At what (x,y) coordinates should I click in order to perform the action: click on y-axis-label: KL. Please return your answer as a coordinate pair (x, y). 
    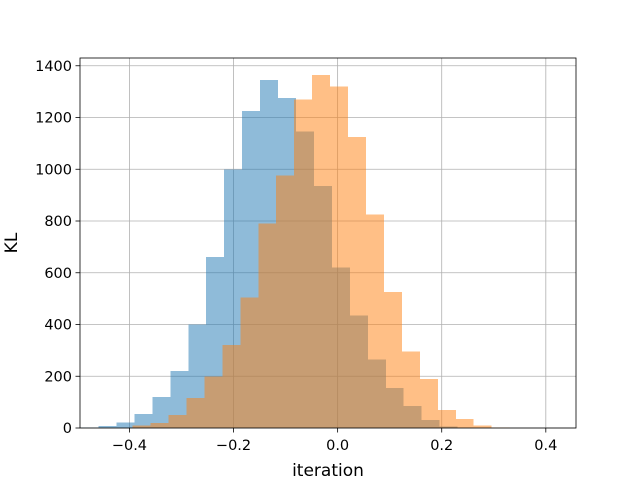
    Looking at the image, I should click on (12, 242).